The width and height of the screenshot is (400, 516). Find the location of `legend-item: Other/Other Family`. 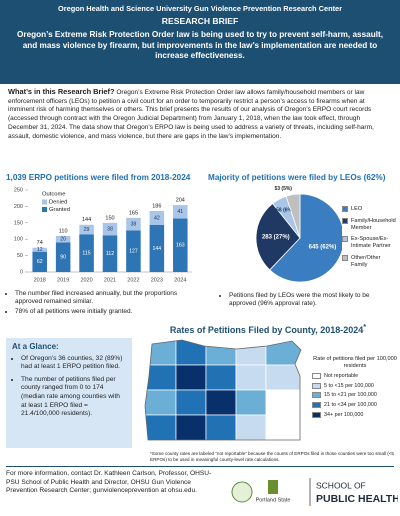

legend-item: Other/Other Family is located at coordinates (370, 261).